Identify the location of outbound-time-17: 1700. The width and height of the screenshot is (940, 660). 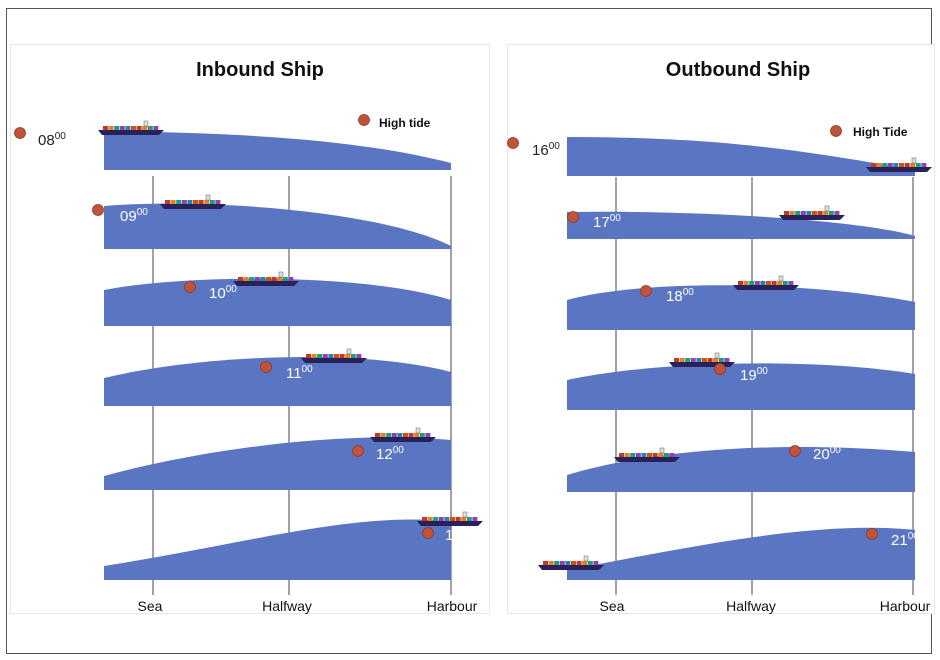
(607, 222).